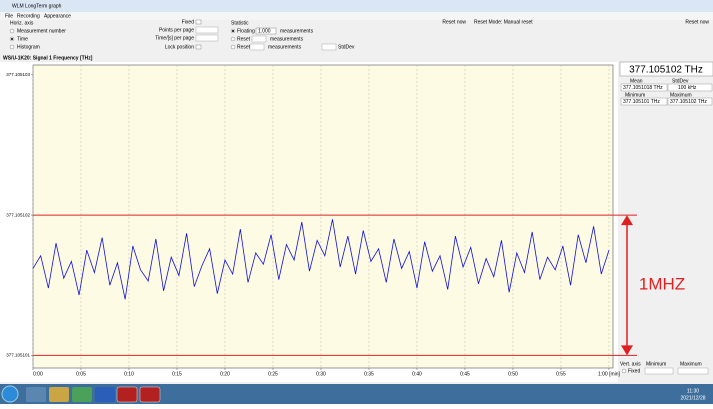  Describe the element at coordinates (240, 23) in the screenshot. I see `group-title: Statistic` at that location.